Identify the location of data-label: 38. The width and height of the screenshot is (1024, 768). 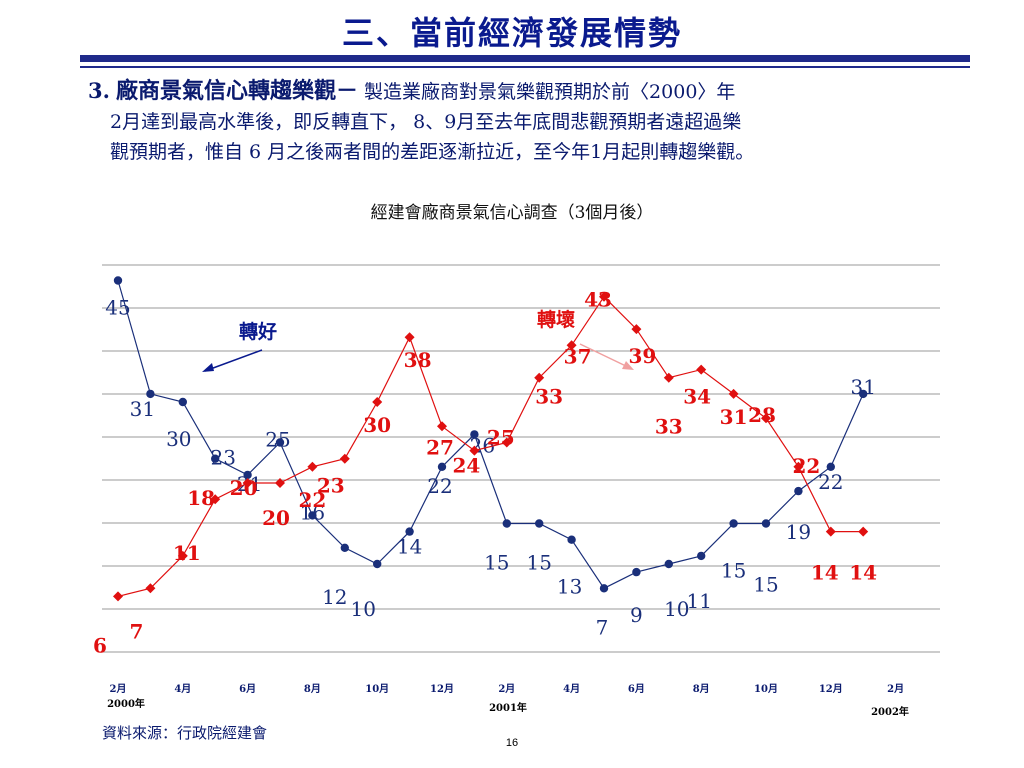
(418, 360).